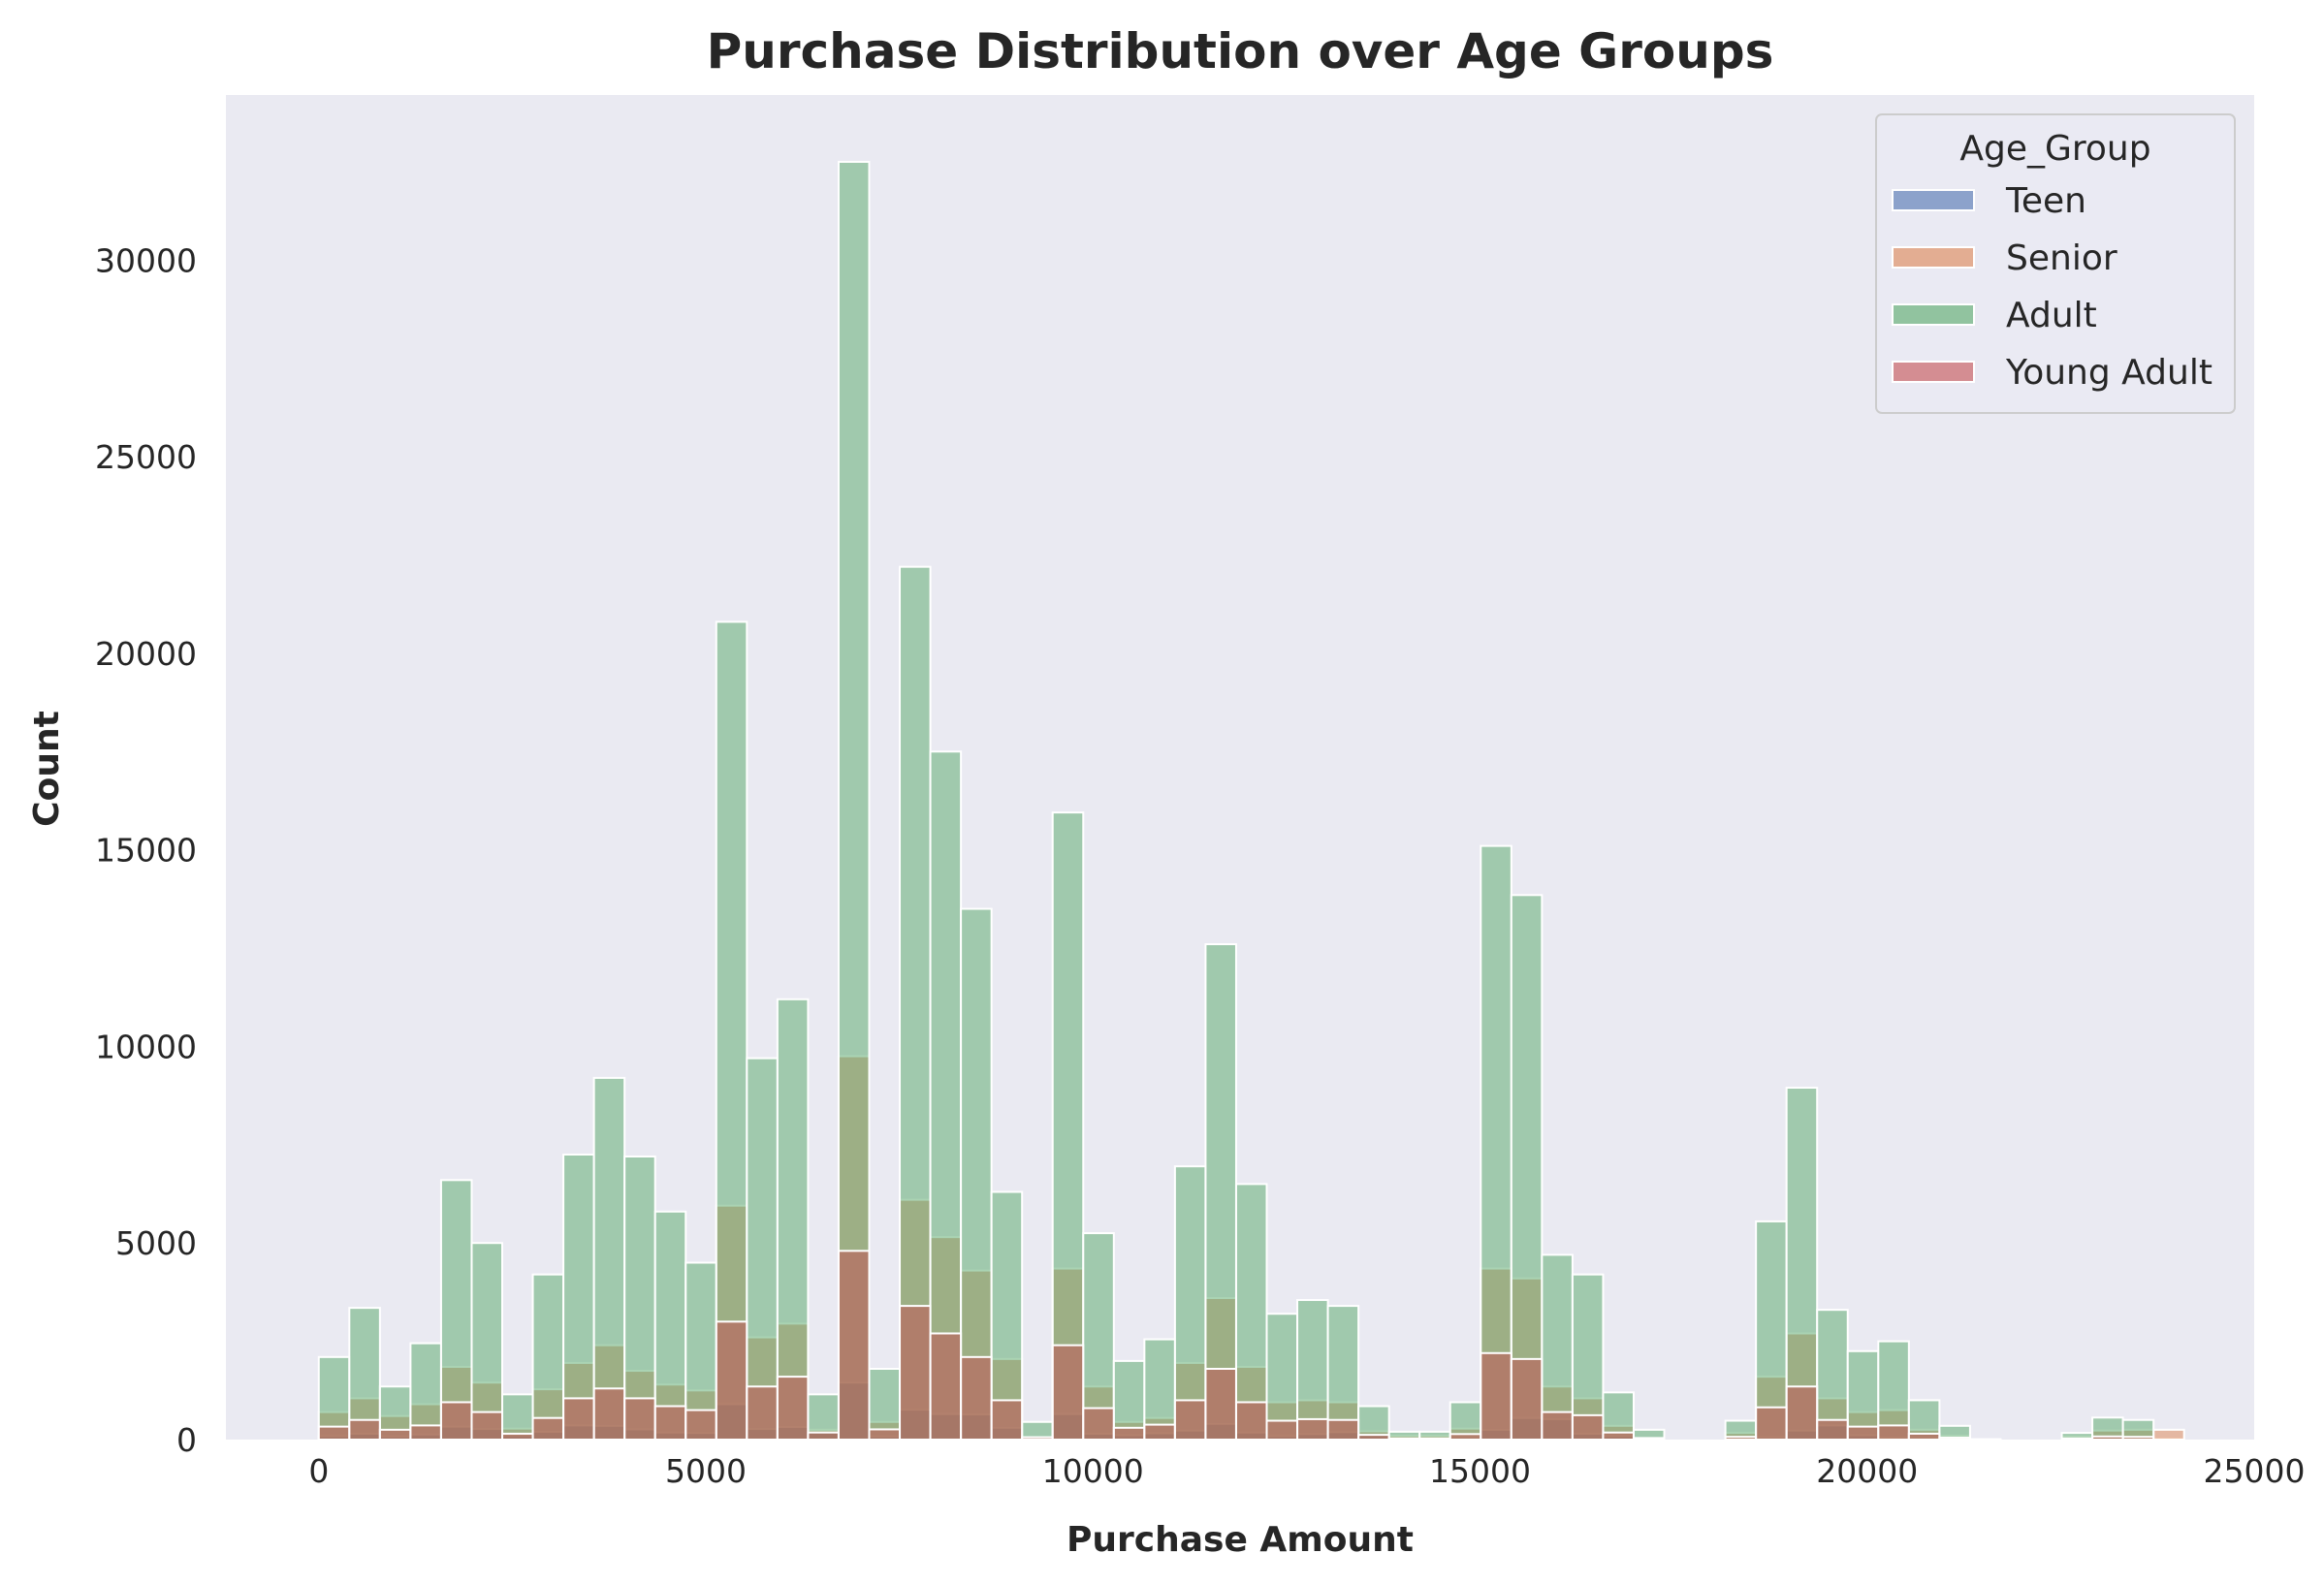 This screenshot has width=2324, height=1585. I want to click on x-axis-title: Purchase Amount, so click(1240, 1540).